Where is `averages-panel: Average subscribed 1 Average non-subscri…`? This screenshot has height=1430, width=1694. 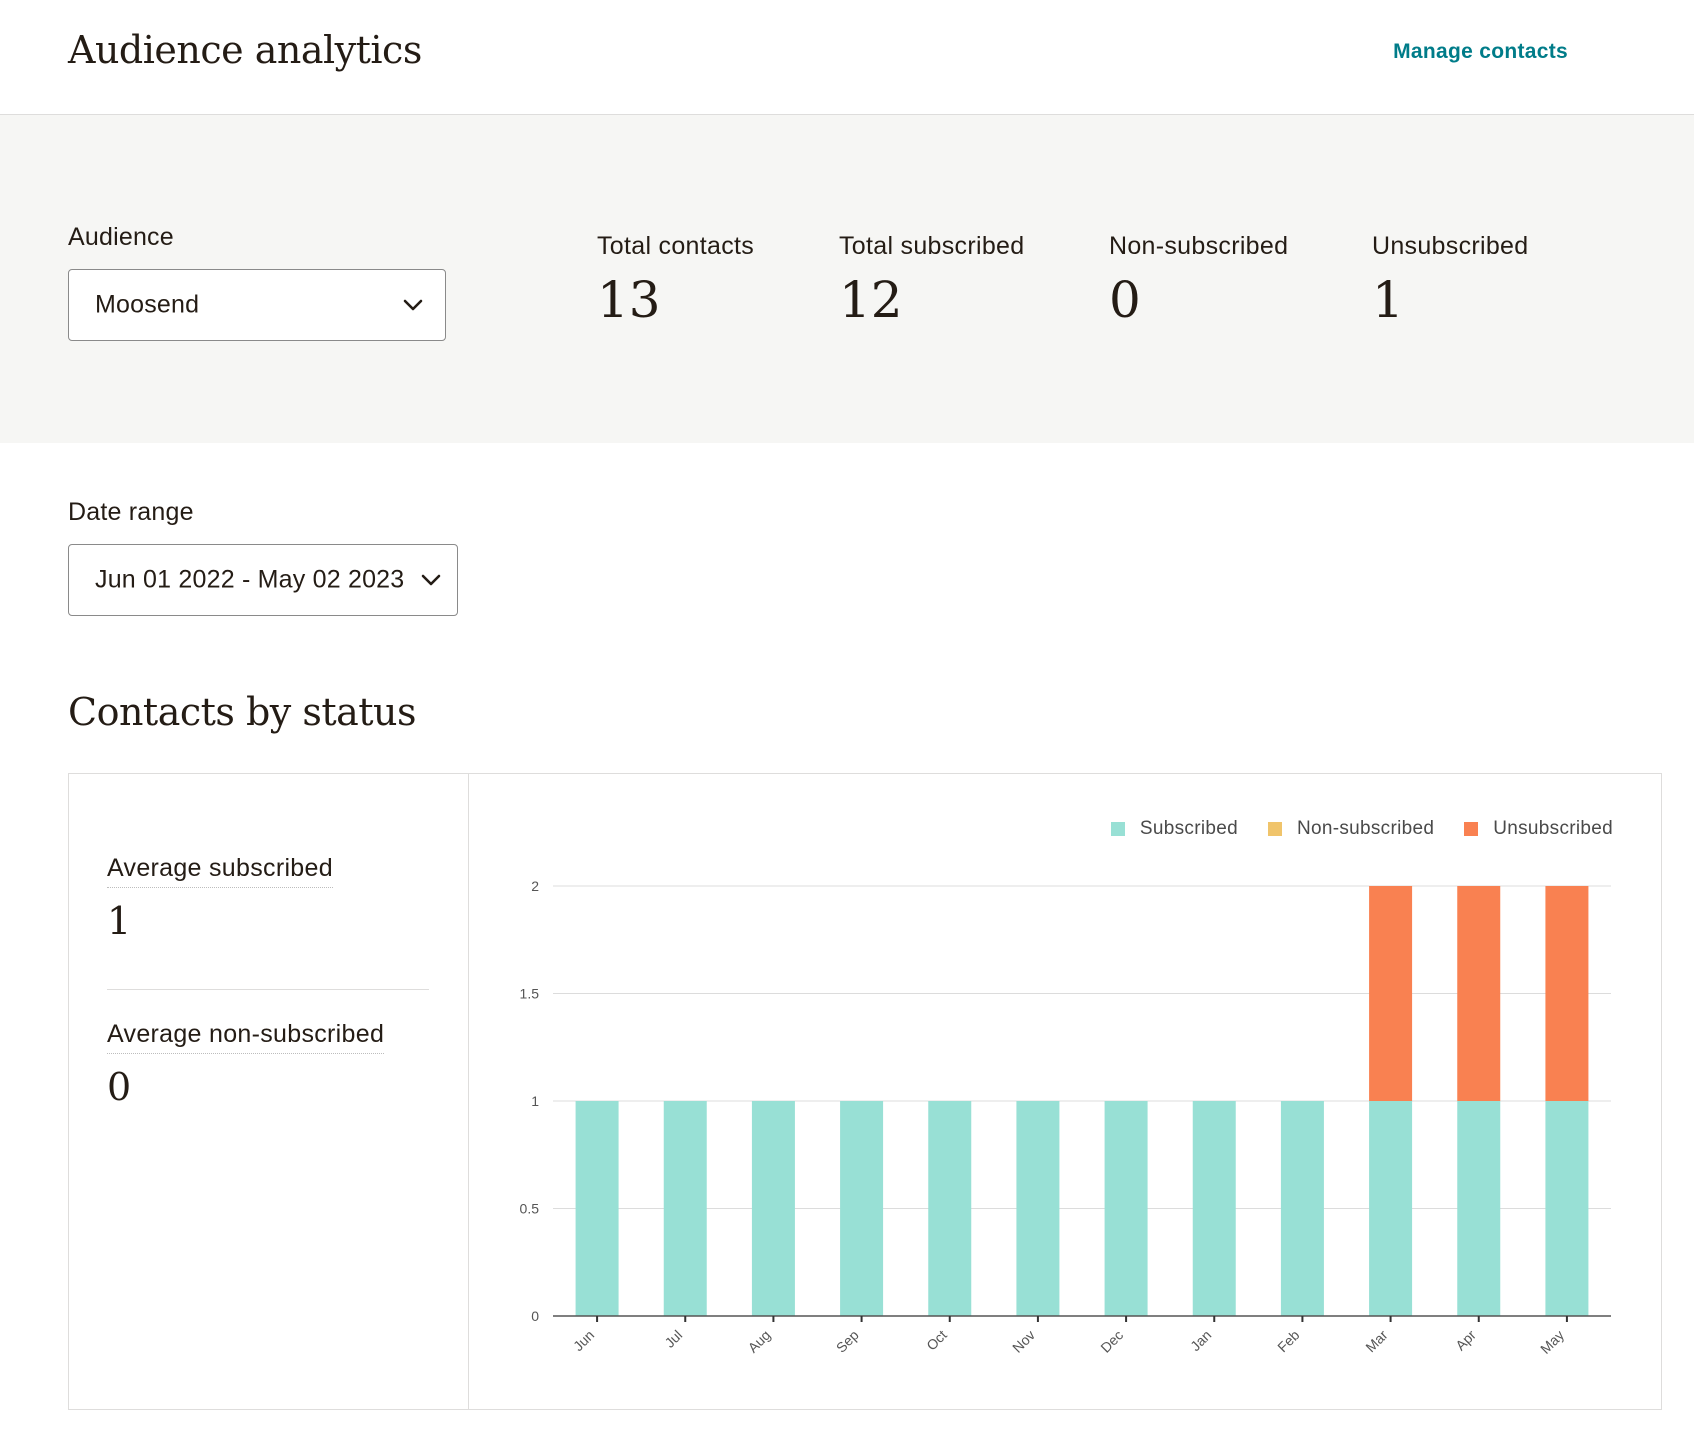 averages-panel: Average subscribed 1 Average non-subscri… is located at coordinates (269, 1091).